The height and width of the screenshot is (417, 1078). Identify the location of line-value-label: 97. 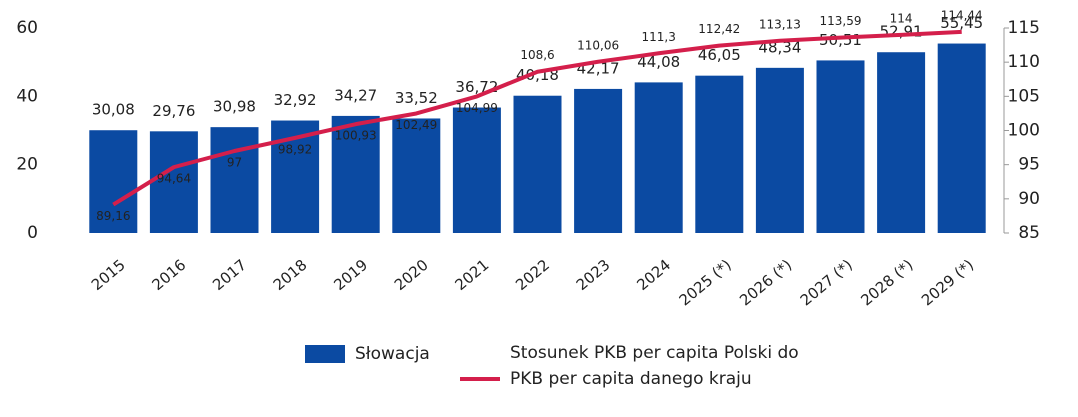
(234, 163).